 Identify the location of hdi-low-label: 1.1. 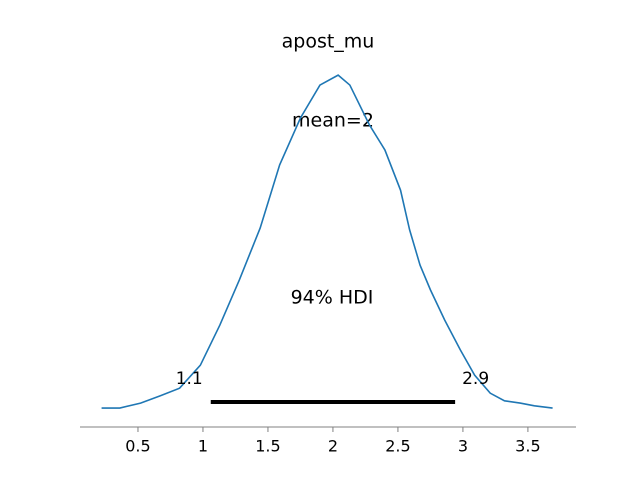
(189, 379).